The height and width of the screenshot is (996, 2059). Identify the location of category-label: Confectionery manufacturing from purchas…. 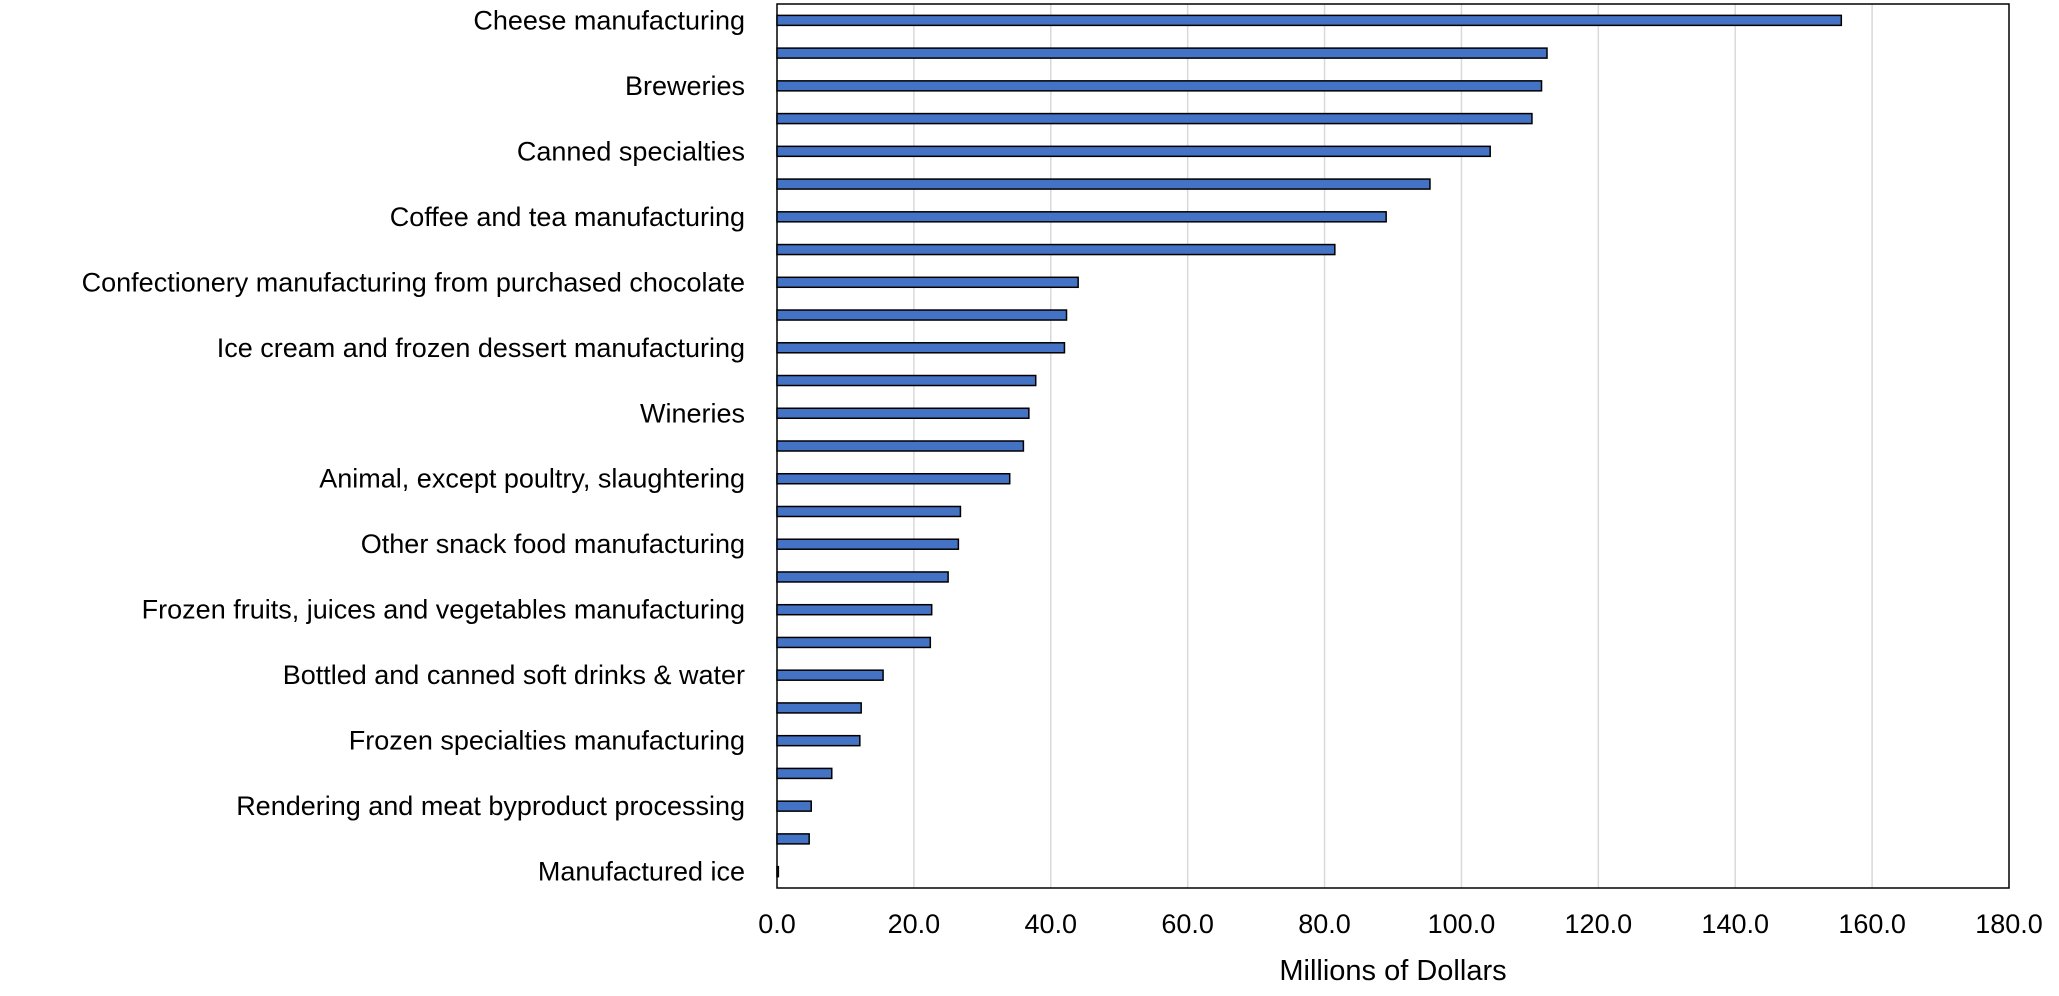
(413, 282).